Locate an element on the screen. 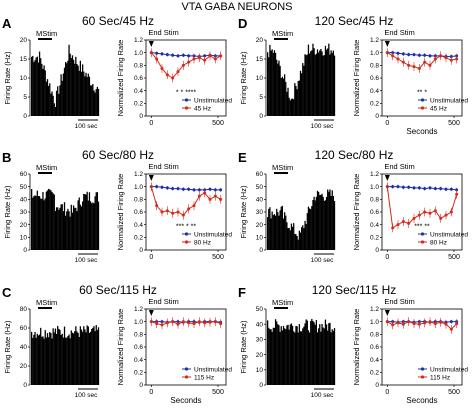 This screenshot has height=411, width=474. hist-y-tick-label: 40 is located at coordinates (24, 347).